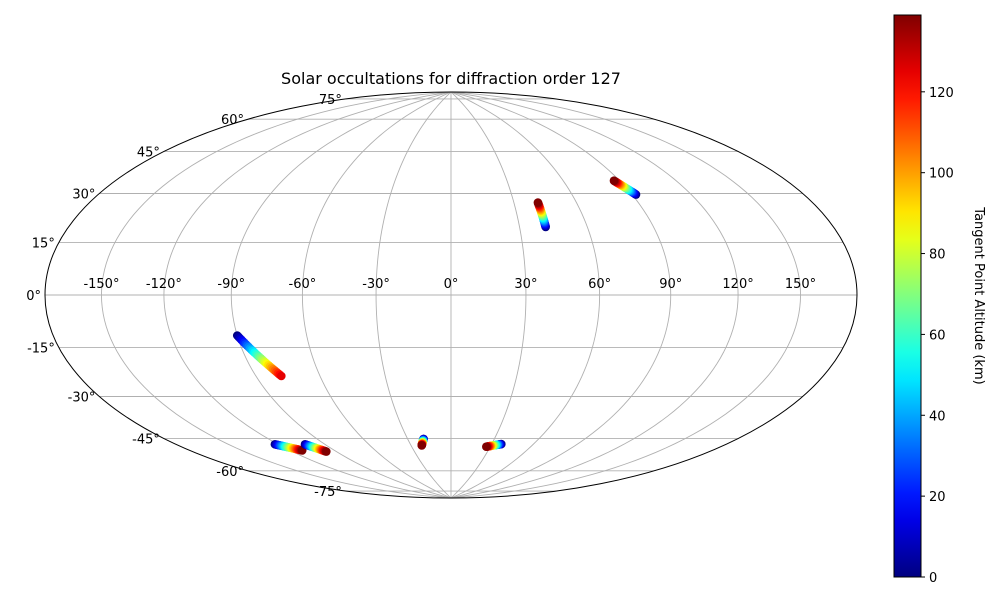 Image resolution: width=1000 pixels, height=600 pixels. Describe the element at coordinates (907, 296) in the screenshot. I see `colorbar-bar` at that location.